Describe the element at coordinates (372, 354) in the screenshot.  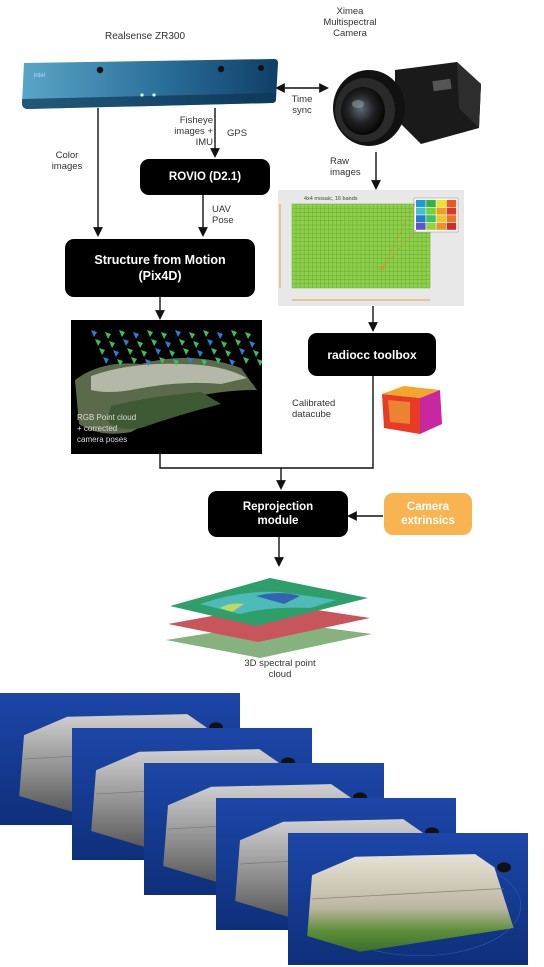
I see `radiocc-box: radiocc toolbox` at that location.